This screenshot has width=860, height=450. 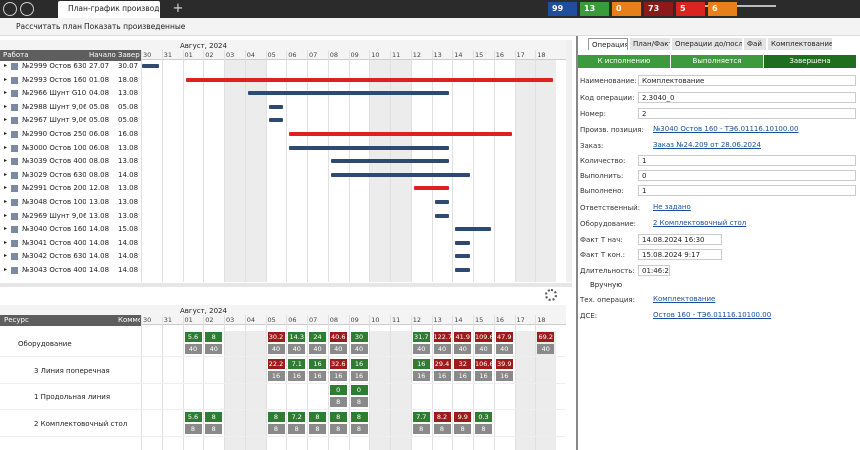 What do you see at coordinates (755, 44) in the screenshot?
I see `panel-tab: Фай` at bounding box center [755, 44].